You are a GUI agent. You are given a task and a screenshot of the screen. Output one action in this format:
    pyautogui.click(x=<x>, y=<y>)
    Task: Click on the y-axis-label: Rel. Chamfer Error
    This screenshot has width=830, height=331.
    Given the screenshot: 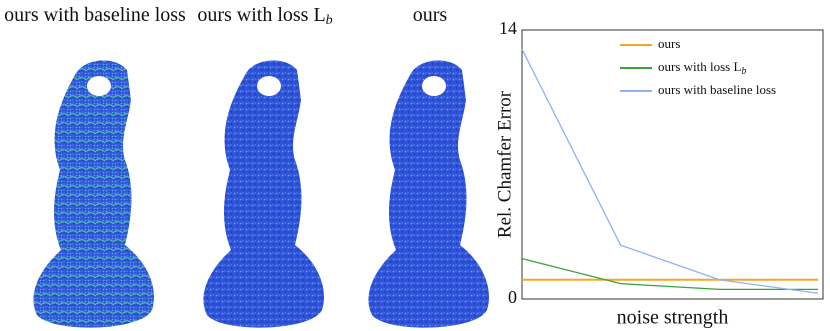 What is the action you would take?
    pyautogui.click(x=504, y=164)
    